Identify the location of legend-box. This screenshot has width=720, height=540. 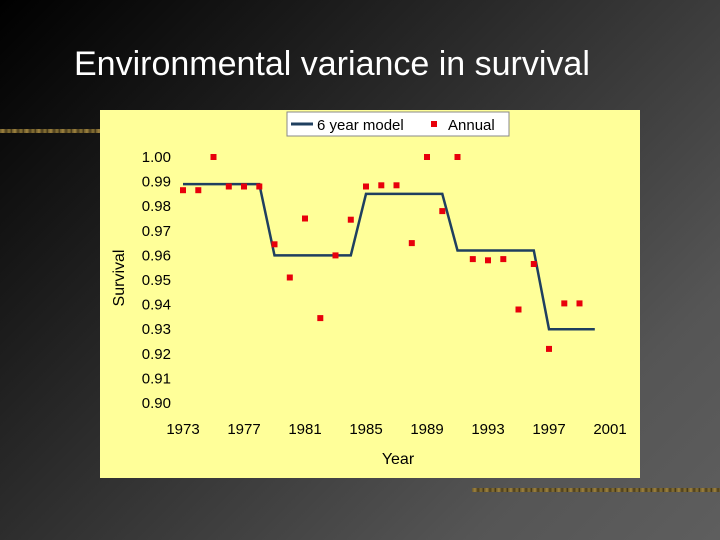
(398, 124).